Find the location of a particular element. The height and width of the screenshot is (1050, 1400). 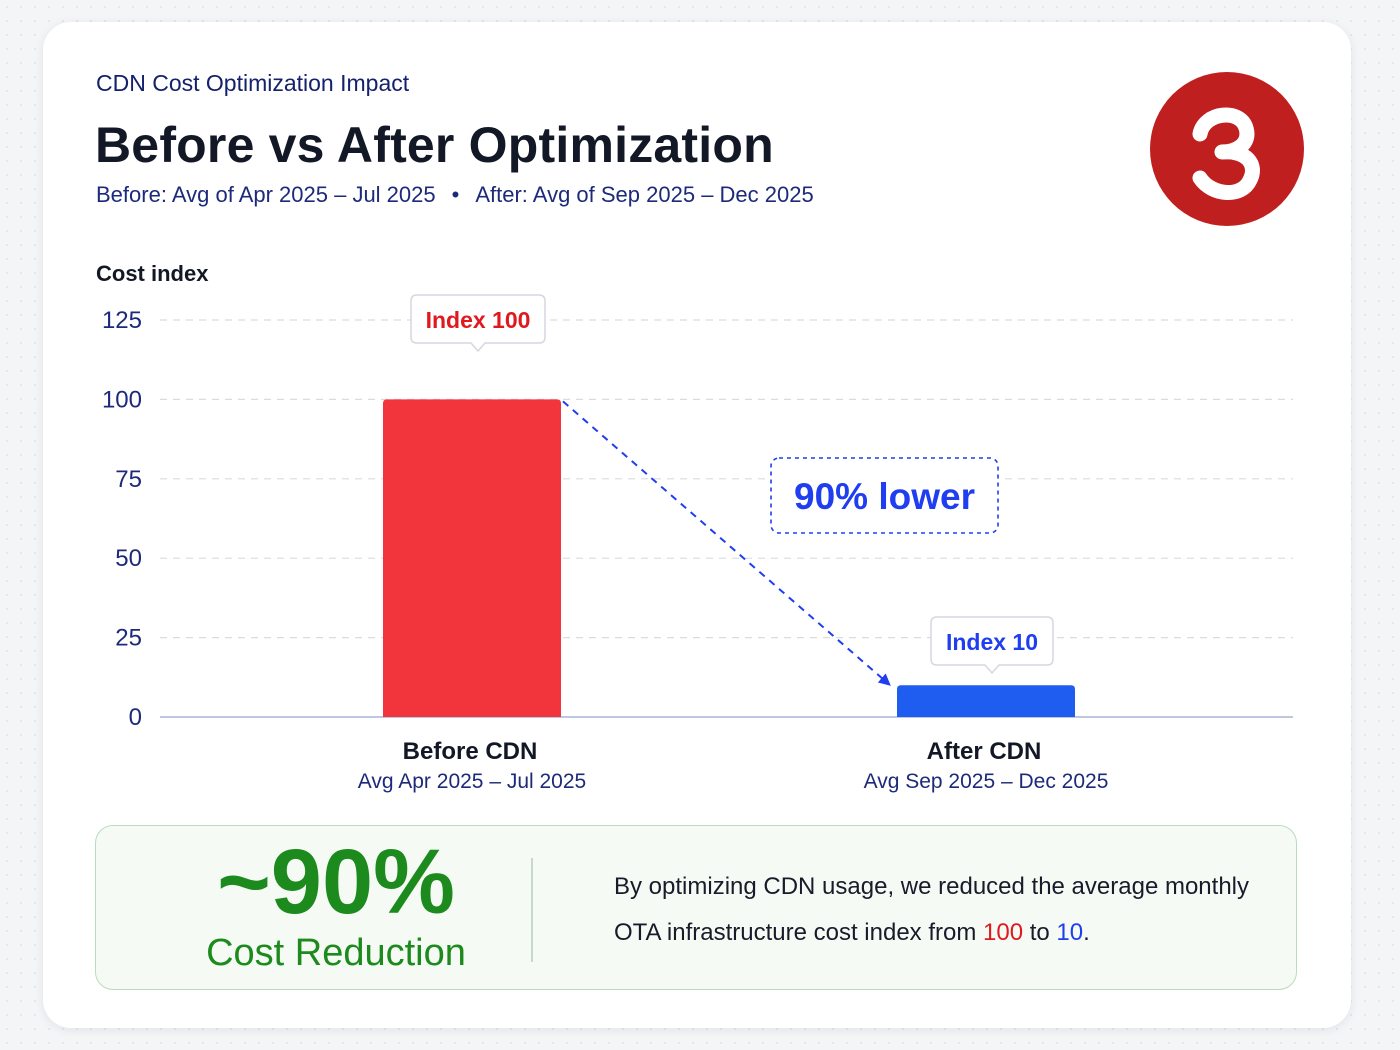

bar-after-cdn is located at coordinates (986, 701).